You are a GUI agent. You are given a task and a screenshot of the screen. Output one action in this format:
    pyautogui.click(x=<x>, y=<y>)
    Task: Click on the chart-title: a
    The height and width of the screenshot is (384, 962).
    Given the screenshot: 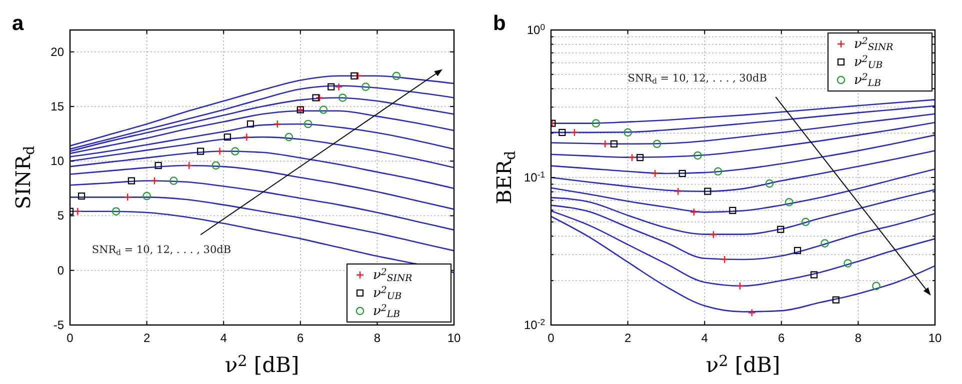 What is the action you would take?
    pyautogui.click(x=18, y=23)
    